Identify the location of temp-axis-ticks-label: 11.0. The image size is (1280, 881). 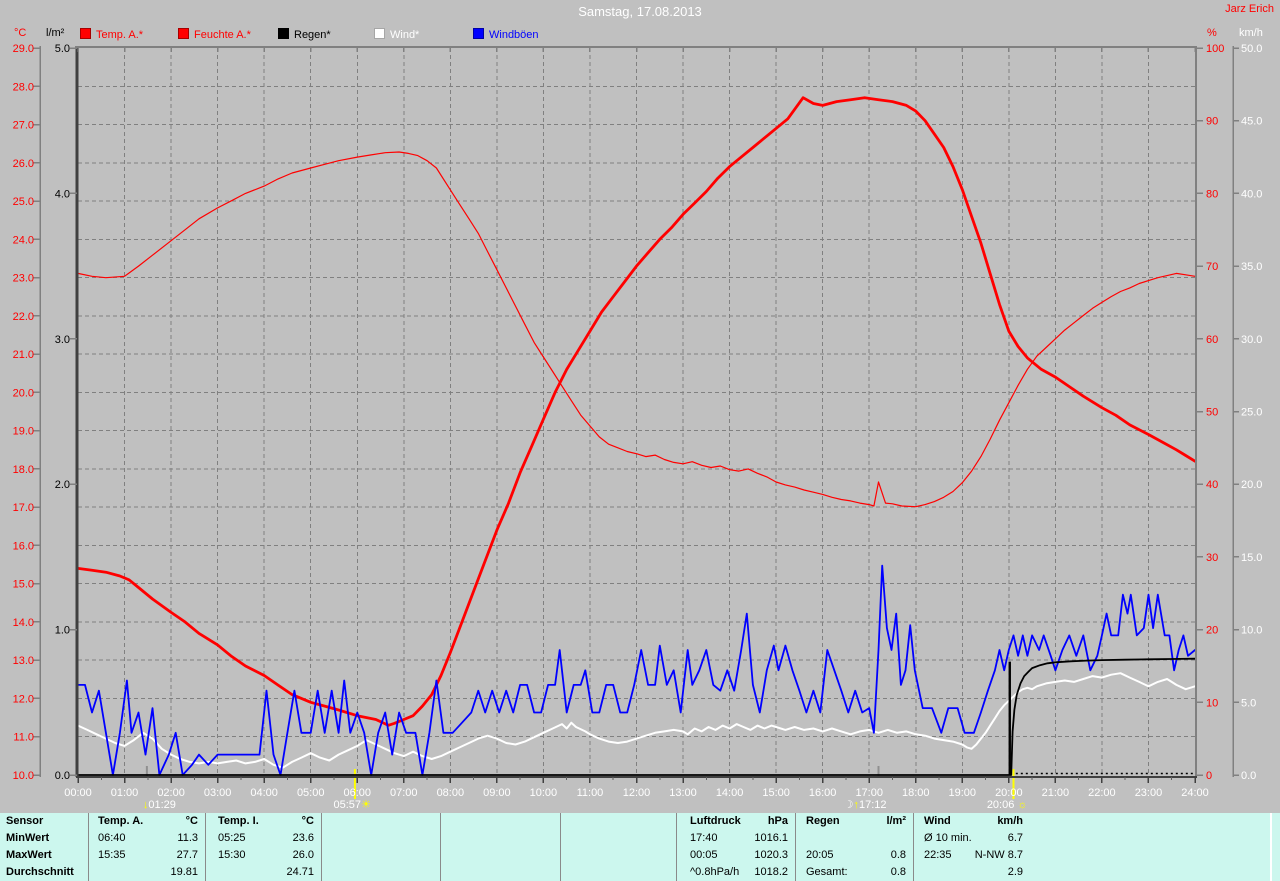
(23, 738).